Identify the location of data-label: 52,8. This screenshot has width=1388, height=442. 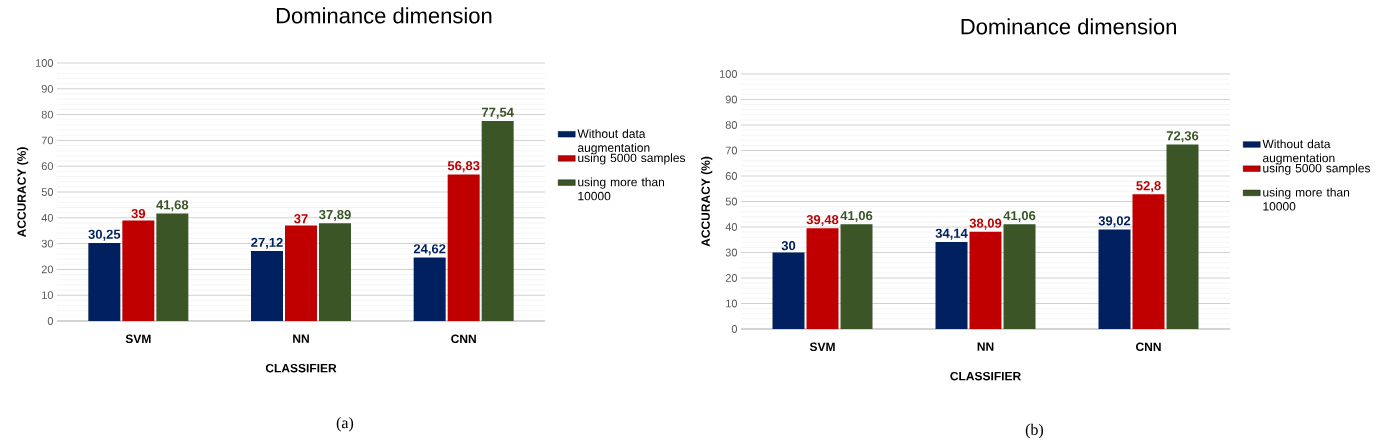
(1148, 187).